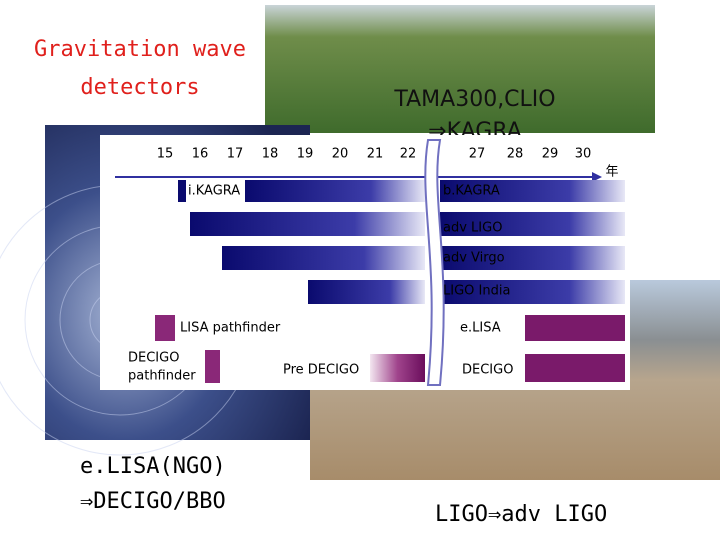 Image resolution: width=720 pixels, height=540 pixels. What do you see at coordinates (153, 501) in the screenshot?
I see `caption: ⇒DECIGO/BBO` at bounding box center [153, 501].